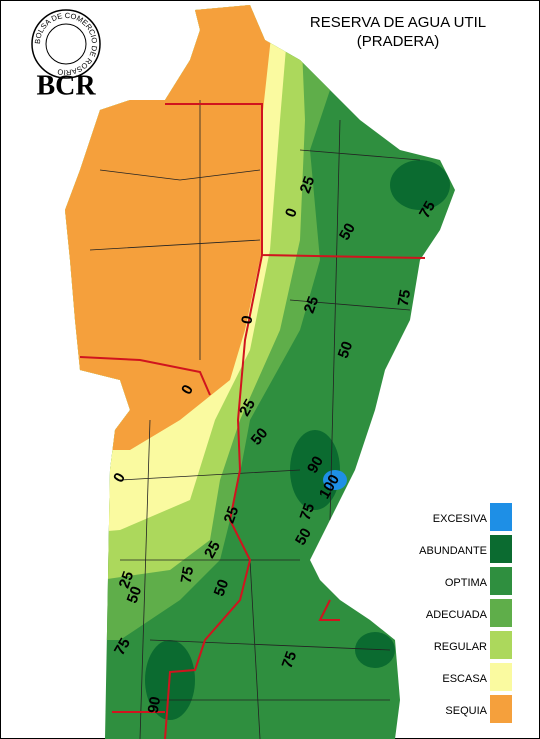 This screenshot has height=739, width=540. What do you see at coordinates (460, 519) in the screenshot?
I see `legend-label: EXCESIVA` at bounding box center [460, 519].